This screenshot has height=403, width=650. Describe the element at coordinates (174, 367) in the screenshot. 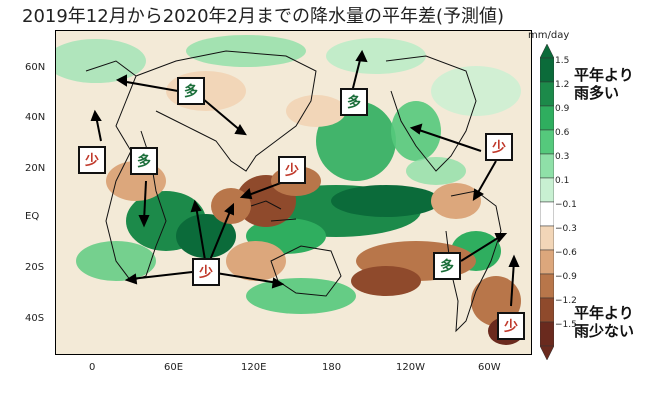

I see `lon-label: 60E` at that location.